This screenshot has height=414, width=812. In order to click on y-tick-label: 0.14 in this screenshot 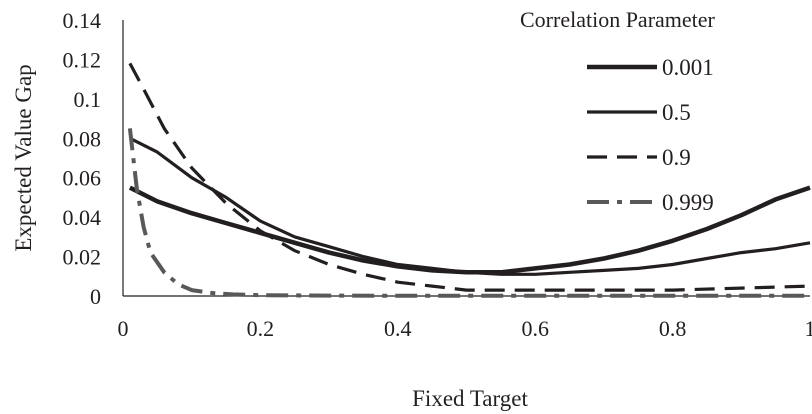, I will do `click(82, 20)`.